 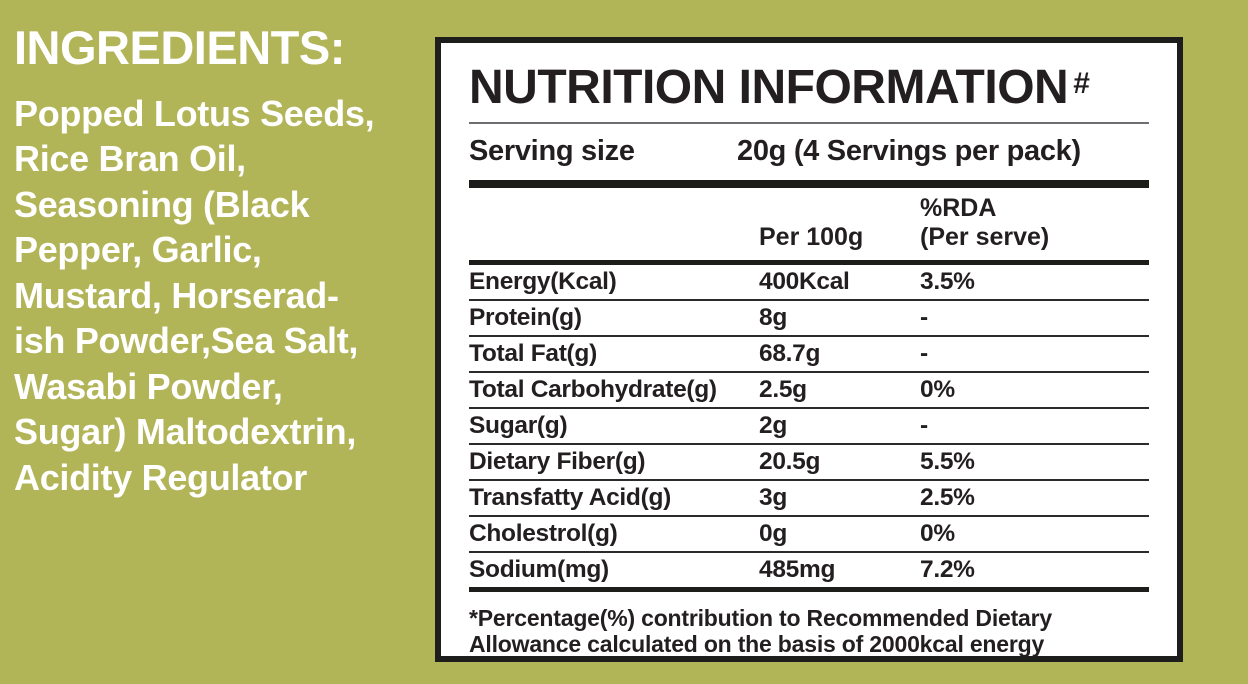 What do you see at coordinates (809, 535) in the screenshot?
I see `table-row-cholestrol: Cholestrol(g) 0g 0%` at bounding box center [809, 535].